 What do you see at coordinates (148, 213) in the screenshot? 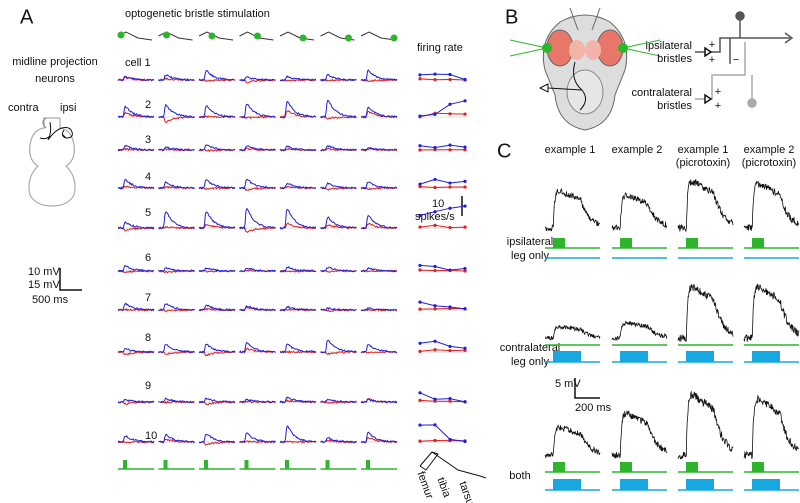
I see `cell-label: 5` at bounding box center [148, 213].